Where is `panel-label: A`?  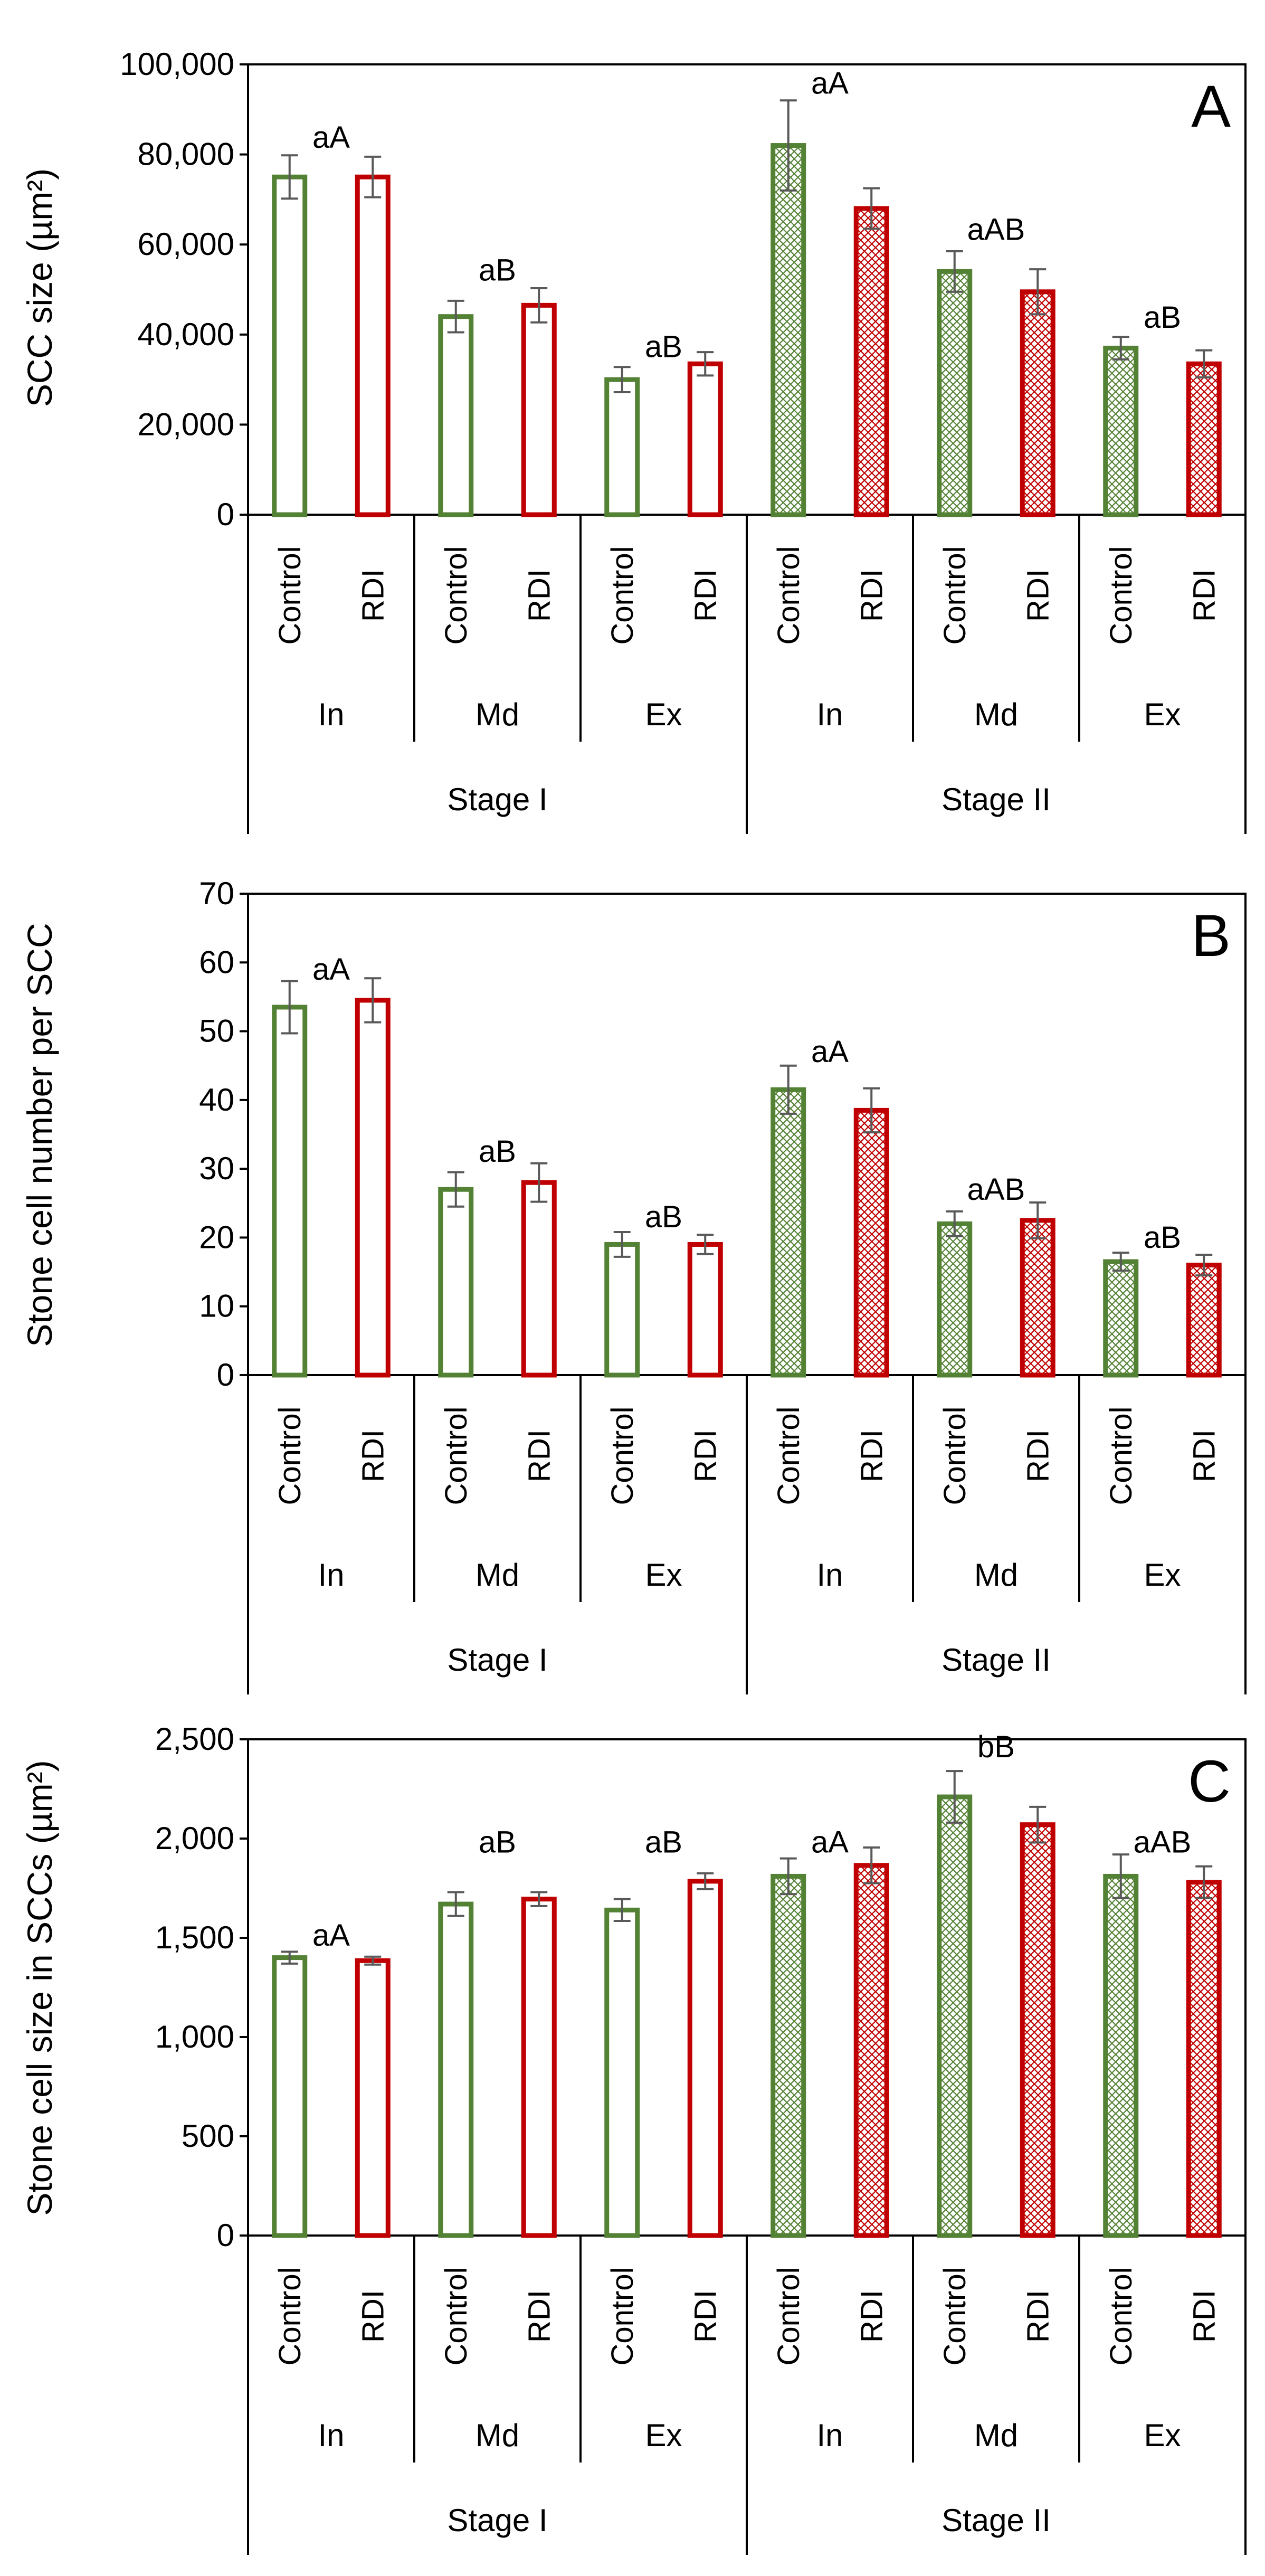 panel-label: A is located at coordinates (1211, 106).